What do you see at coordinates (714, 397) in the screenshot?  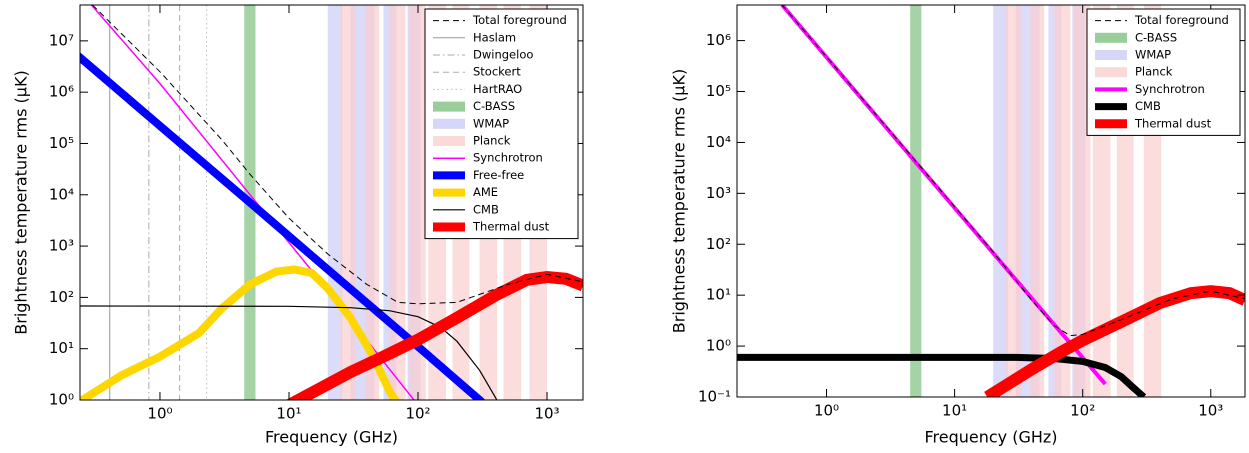 I see `y-tick-label: 10⁻¹` at bounding box center [714, 397].